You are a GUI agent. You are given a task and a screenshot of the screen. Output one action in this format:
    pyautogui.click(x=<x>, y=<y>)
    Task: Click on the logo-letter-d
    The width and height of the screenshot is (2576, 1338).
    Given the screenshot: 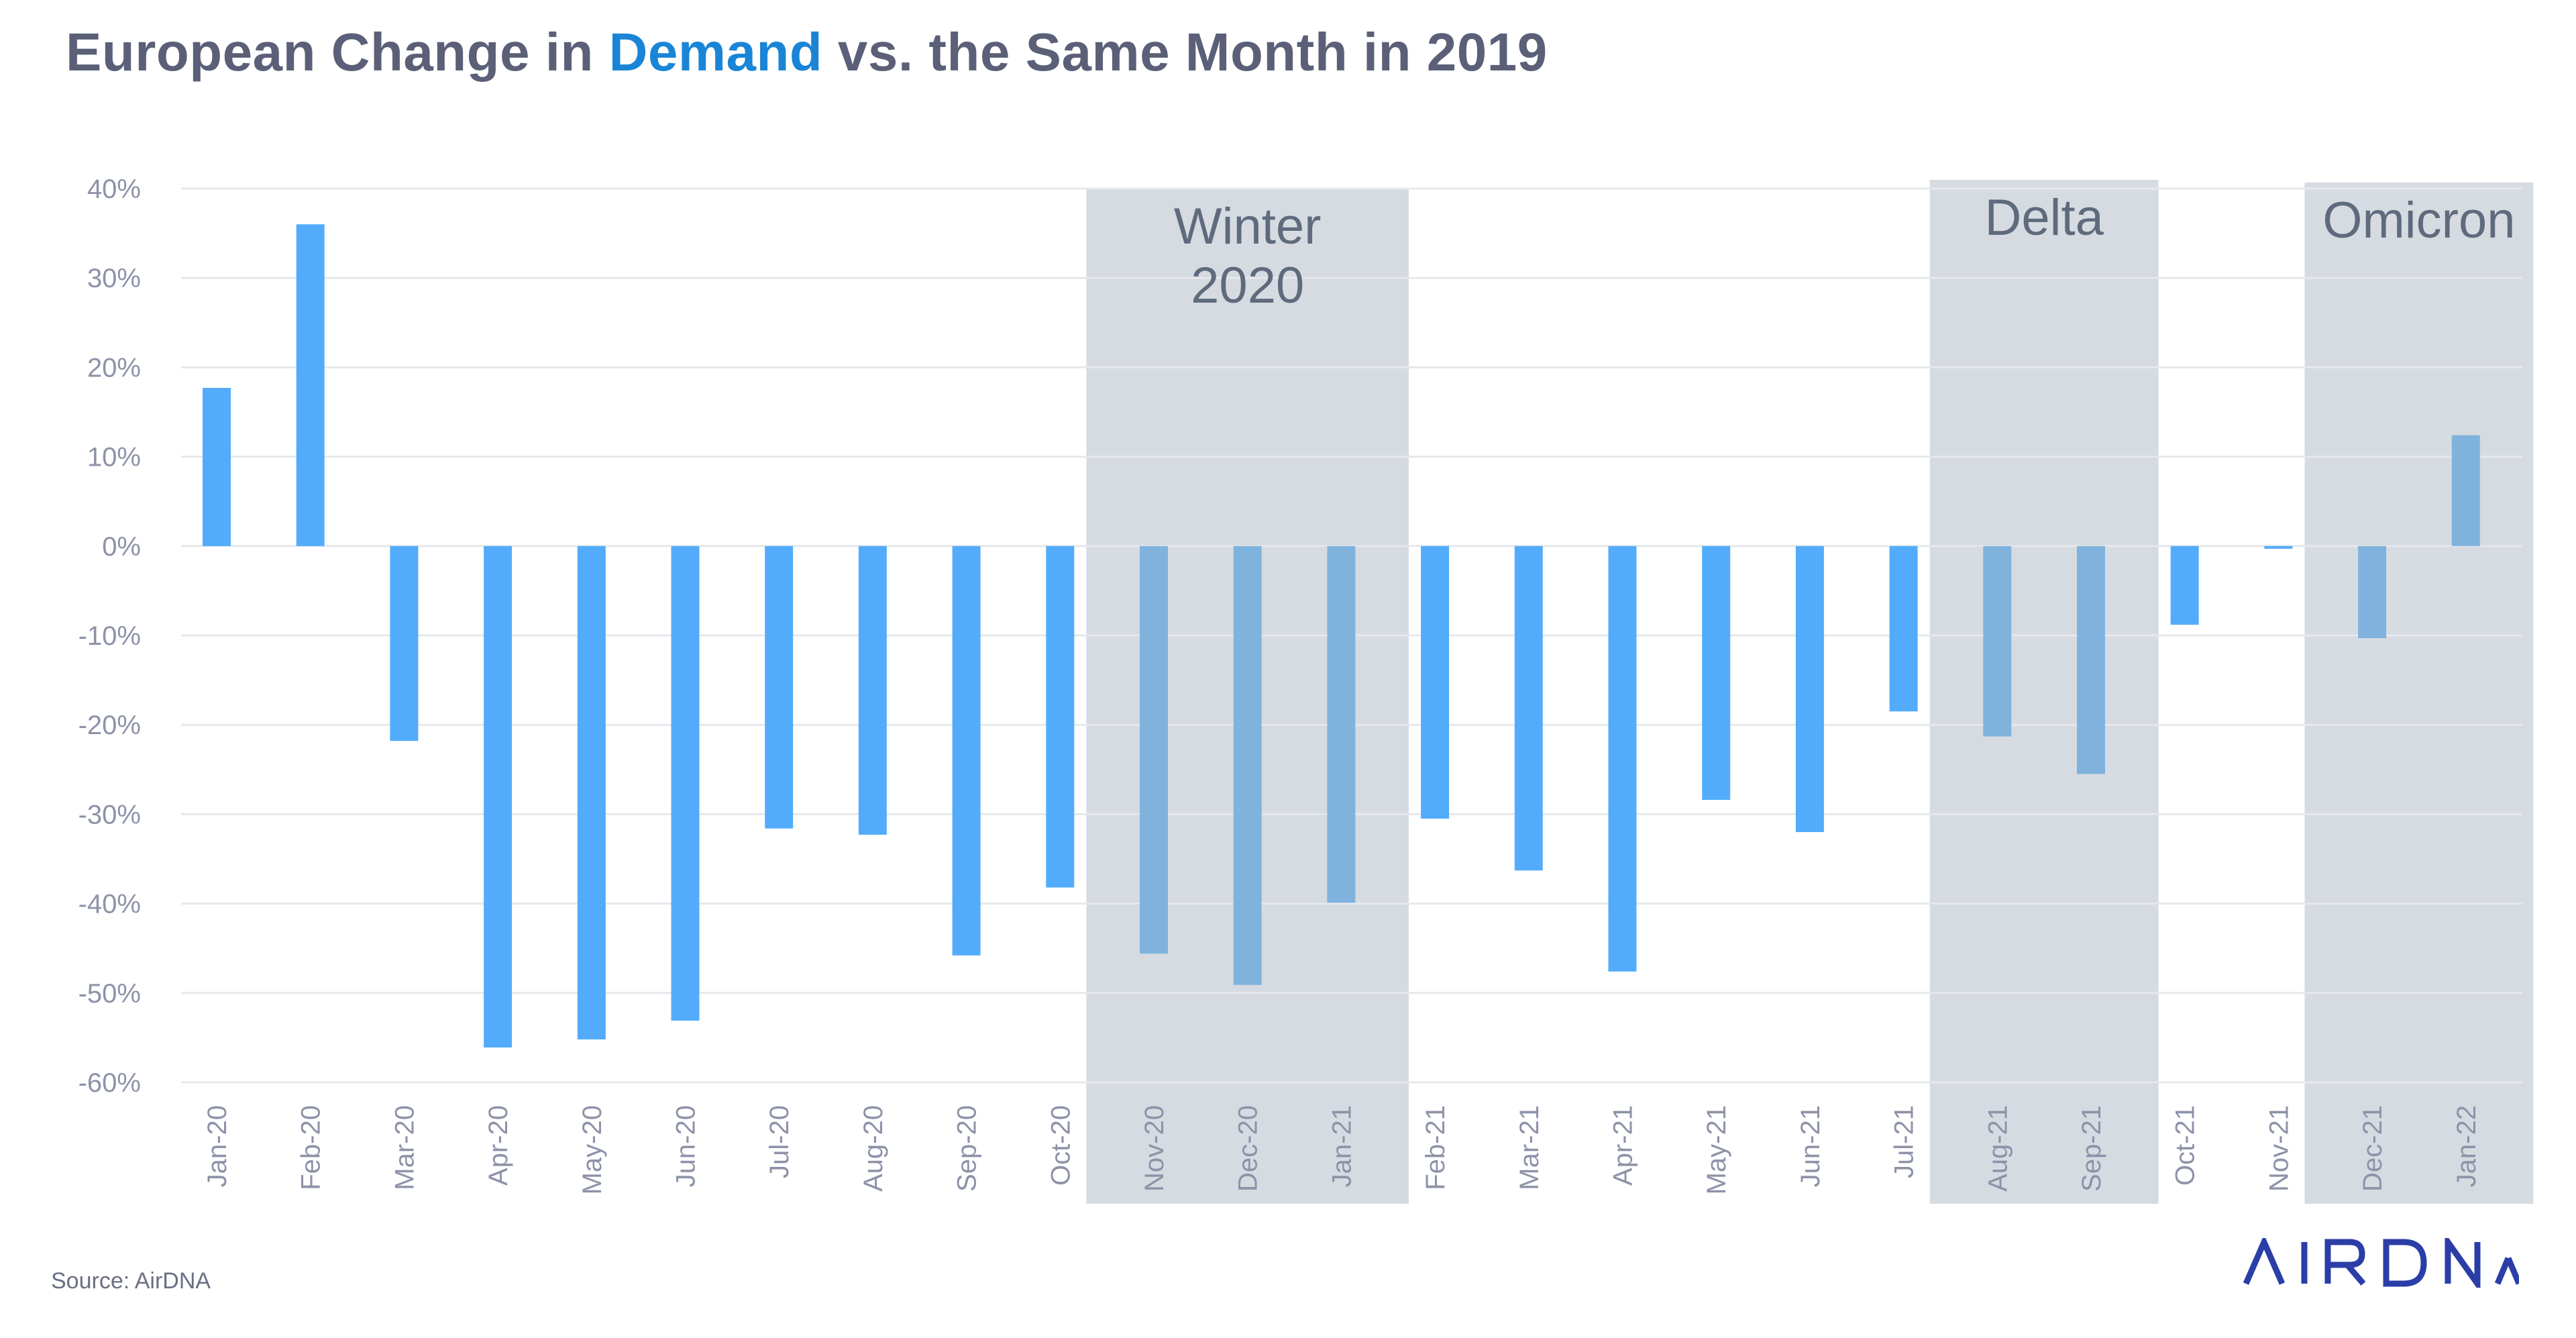 What is the action you would take?
    pyautogui.click(x=2405, y=1263)
    